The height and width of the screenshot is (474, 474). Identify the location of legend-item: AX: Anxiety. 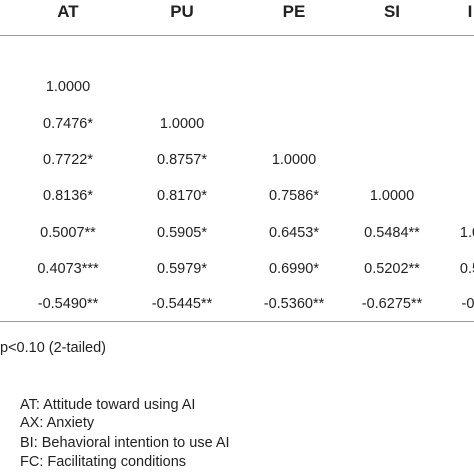
(57, 423).